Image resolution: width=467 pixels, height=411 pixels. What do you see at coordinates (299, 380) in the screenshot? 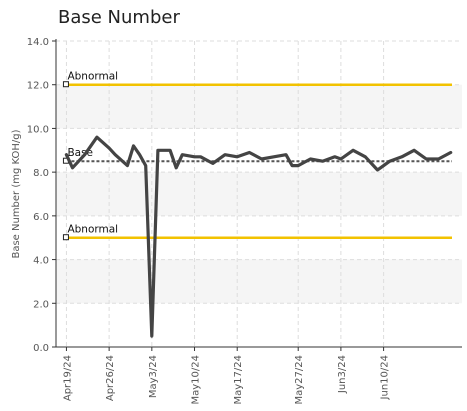
I see `x-tick-label: May27/24` at bounding box center [299, 380].